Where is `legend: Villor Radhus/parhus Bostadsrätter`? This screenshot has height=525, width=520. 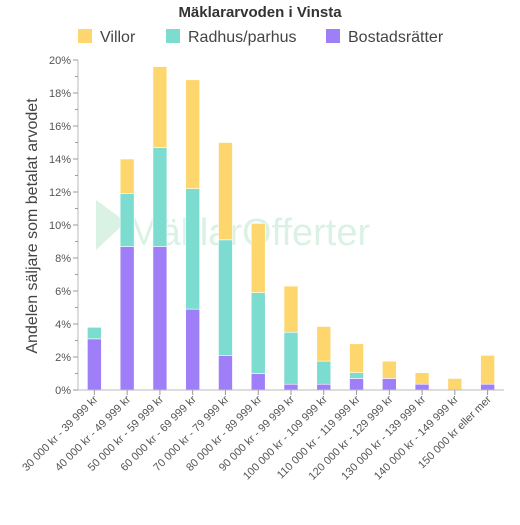 legend: Villor Radhus/parhus Bostadsrätter is located at coordinates (261, 37).